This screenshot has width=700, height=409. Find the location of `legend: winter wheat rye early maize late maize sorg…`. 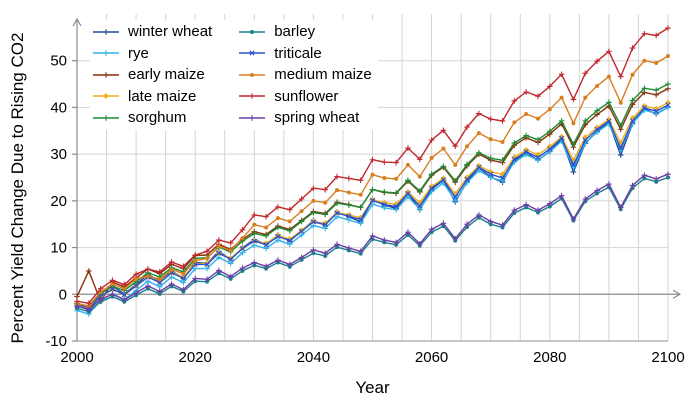

legend: winter wheat rye early maize late maize sorg… is located at coordinates (234, 75).